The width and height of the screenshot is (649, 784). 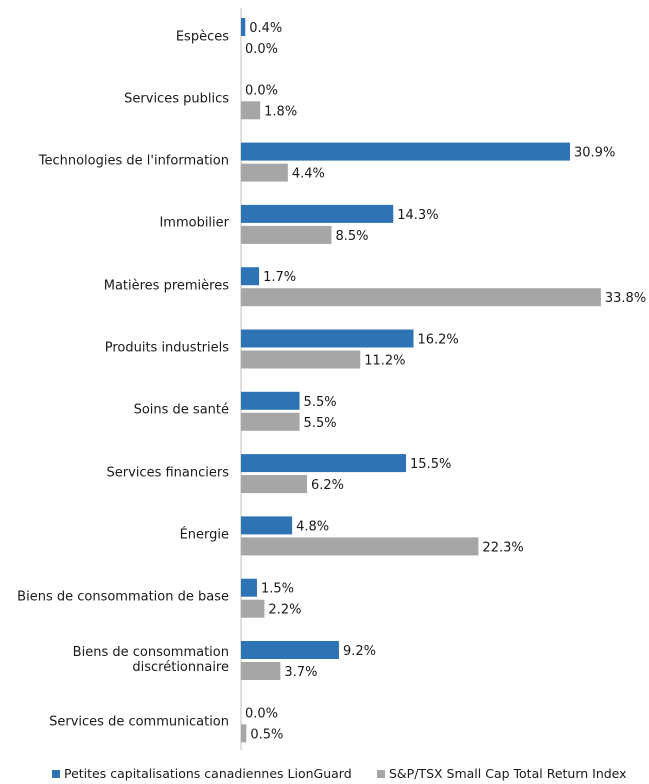 What do you see at coordinates (327, 485) in the screenshot?
I see `data-label: 6.2%` at bounding box center [327, 485].